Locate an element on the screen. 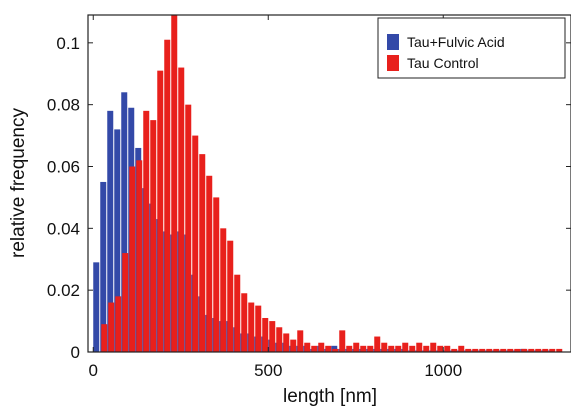  y-tick-label: 0.04 is located at coordinates (63, 228).